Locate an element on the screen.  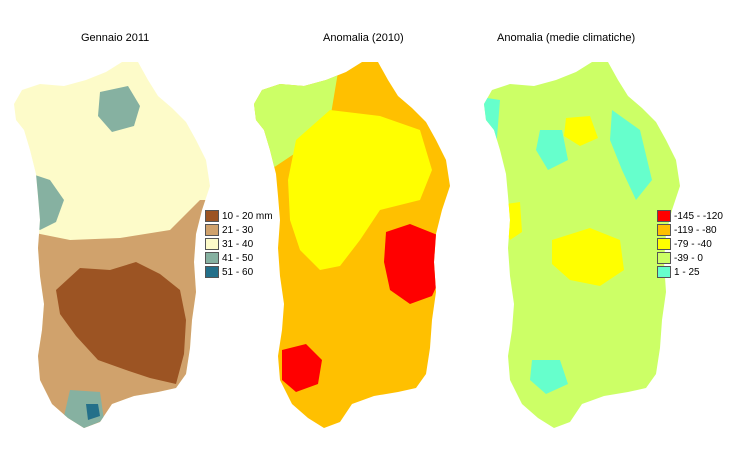
legend-item: 21 - 30 is located at coordinates (229, 230).